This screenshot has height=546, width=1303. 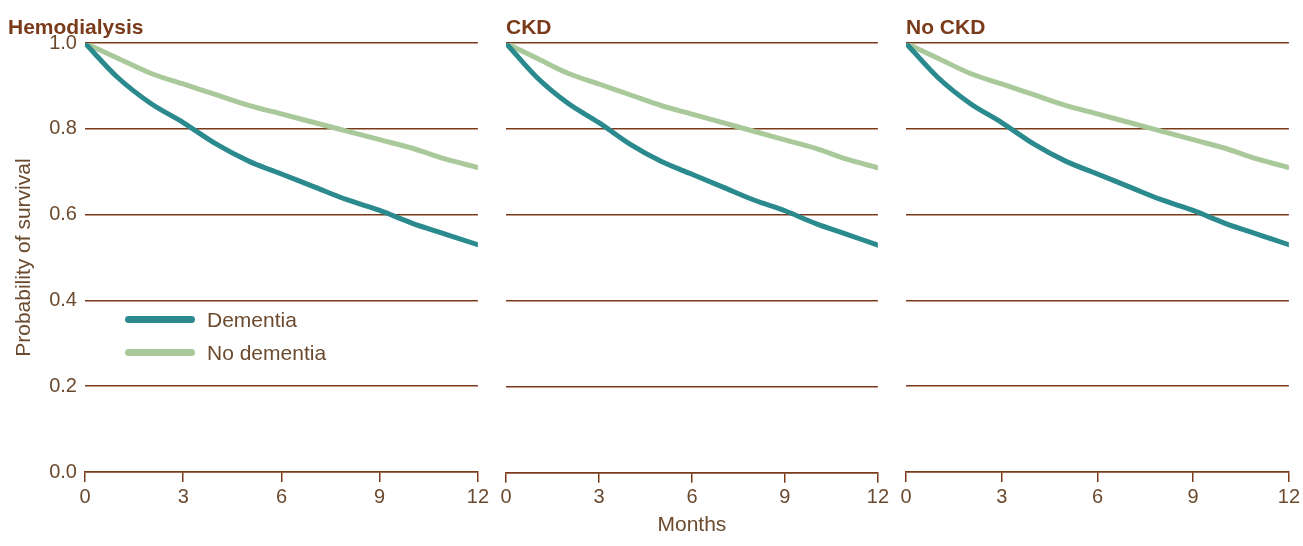 What do you see at coordinates (267, 352) in the screenshot?
I see `legend-label: No dementia` at bounding box center [267, 352].